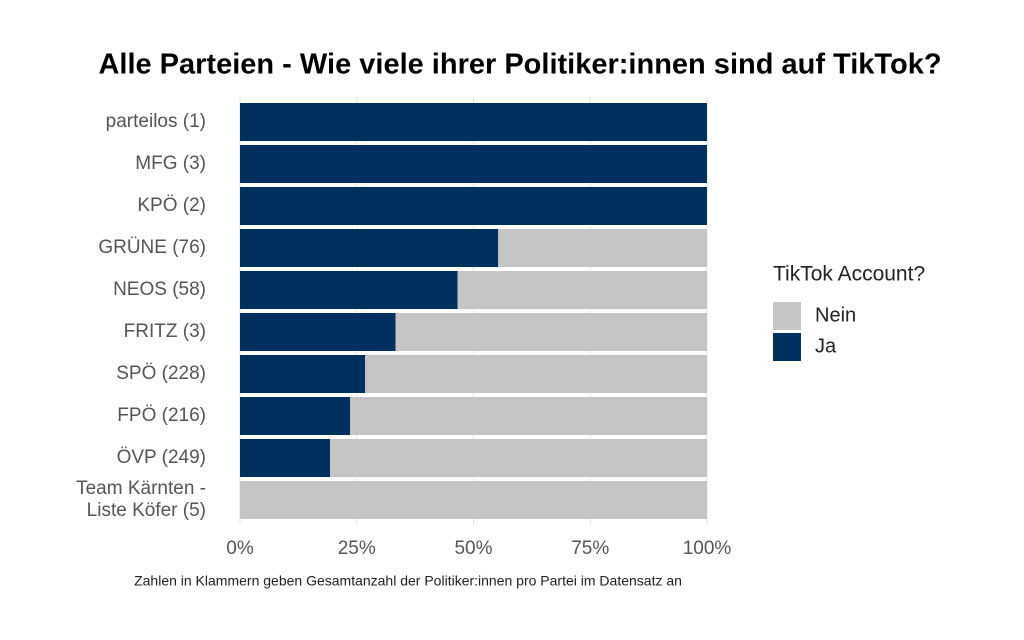 The width and height of the screenshot is (1024, 640). What do you see at coordinates (164, 331) in the screenshot?
I see `y-tick-label: FRITZ (3)` at bounding box center [164, 331].